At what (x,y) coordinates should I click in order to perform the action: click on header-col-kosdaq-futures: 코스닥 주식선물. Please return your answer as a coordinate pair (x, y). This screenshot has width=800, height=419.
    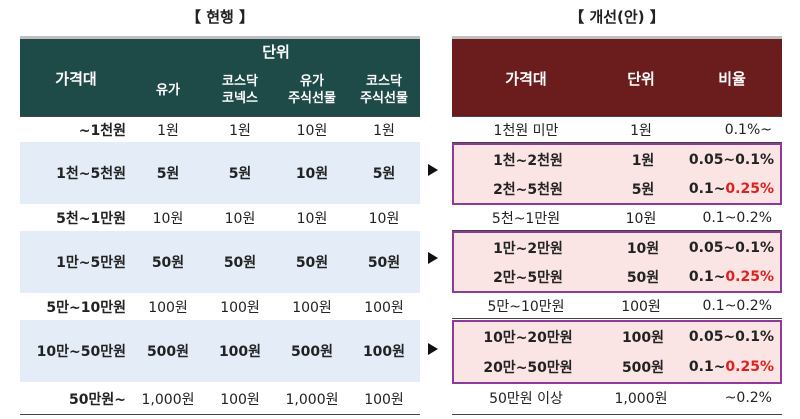
    Looking at the image, I should click on (384, 90).